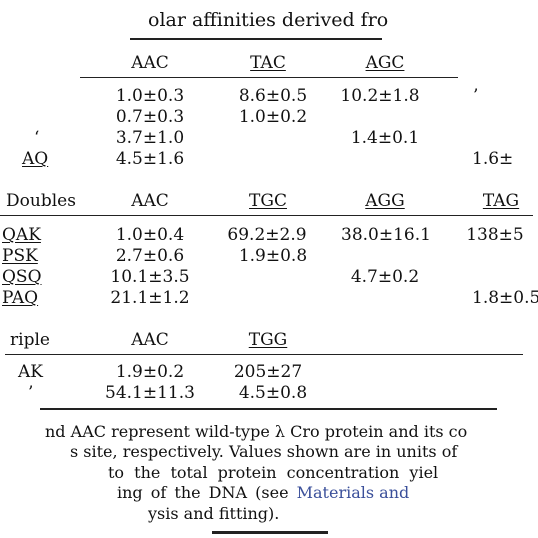  Describe the element at coordinates (150, 277) in the screenshot. I see `s2-r3-c1: 10.1±3.5` at that location.